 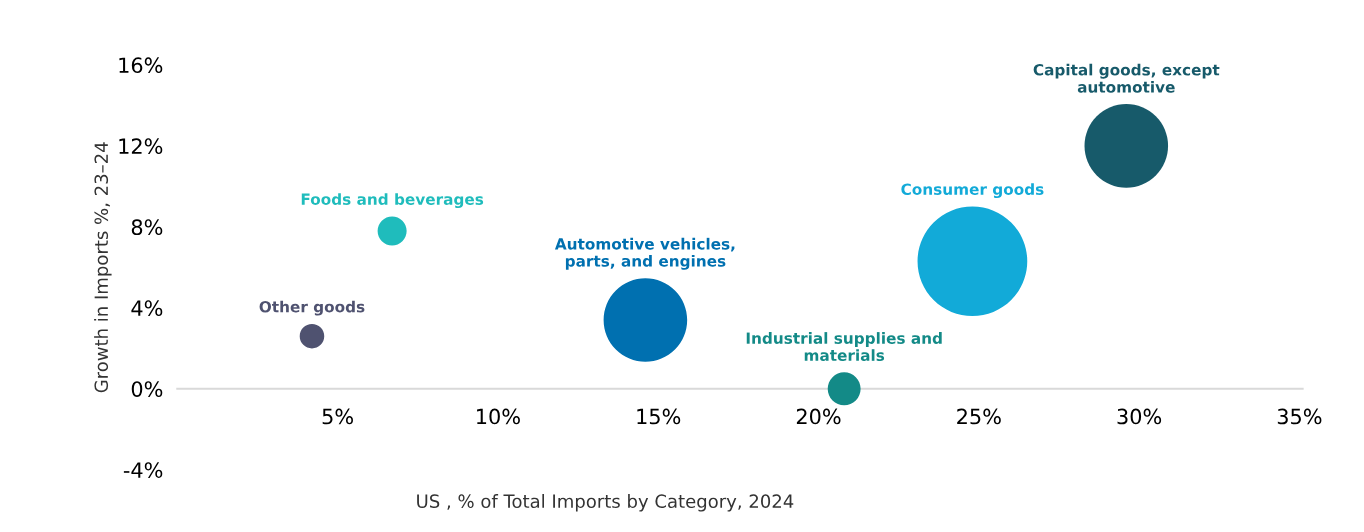 I want to click on y-tick-label: 8%, so click(x=147, y=227).